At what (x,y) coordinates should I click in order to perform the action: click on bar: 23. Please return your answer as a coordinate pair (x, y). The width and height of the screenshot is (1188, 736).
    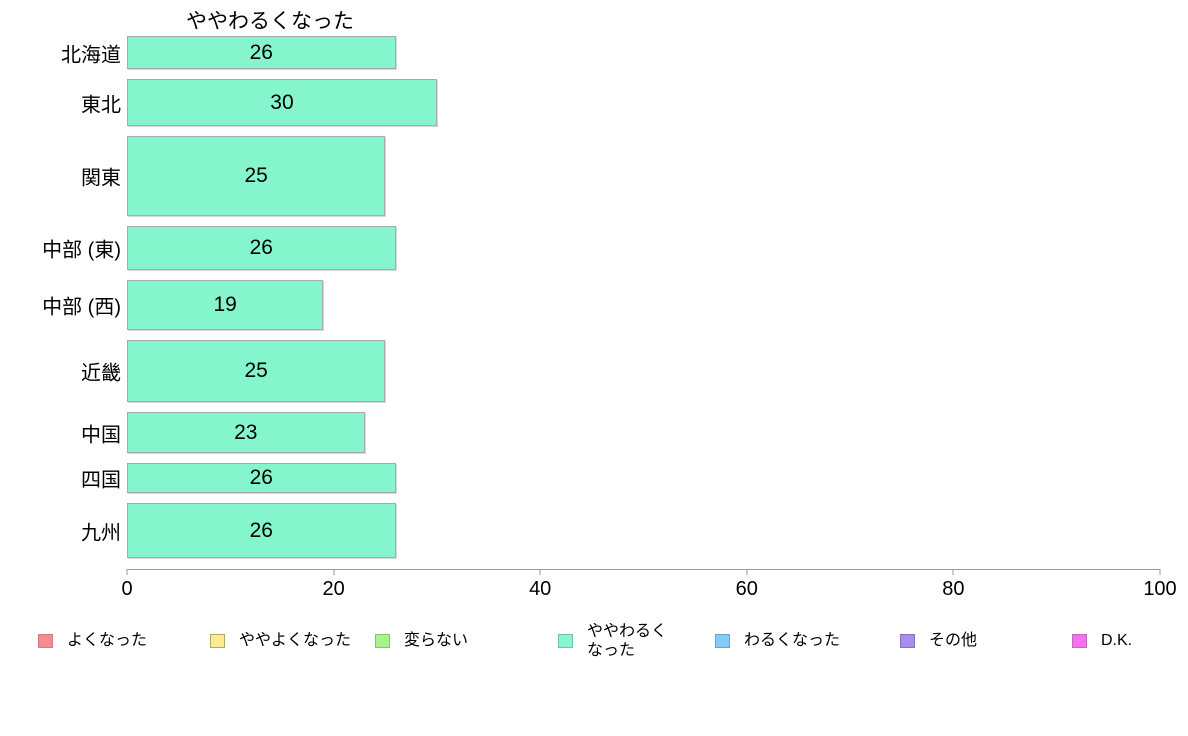
    Looking at the image, I should click on (246, 432).